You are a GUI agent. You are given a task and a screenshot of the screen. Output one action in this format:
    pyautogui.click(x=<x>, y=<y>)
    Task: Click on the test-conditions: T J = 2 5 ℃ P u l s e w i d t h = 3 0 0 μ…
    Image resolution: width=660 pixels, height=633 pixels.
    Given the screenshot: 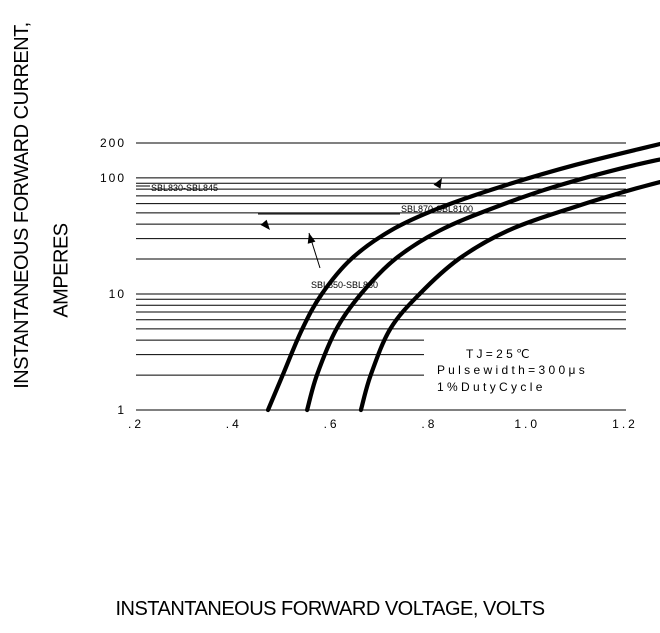 What is the action you would take?
    pyautogui.click(x=511, y=370)
    